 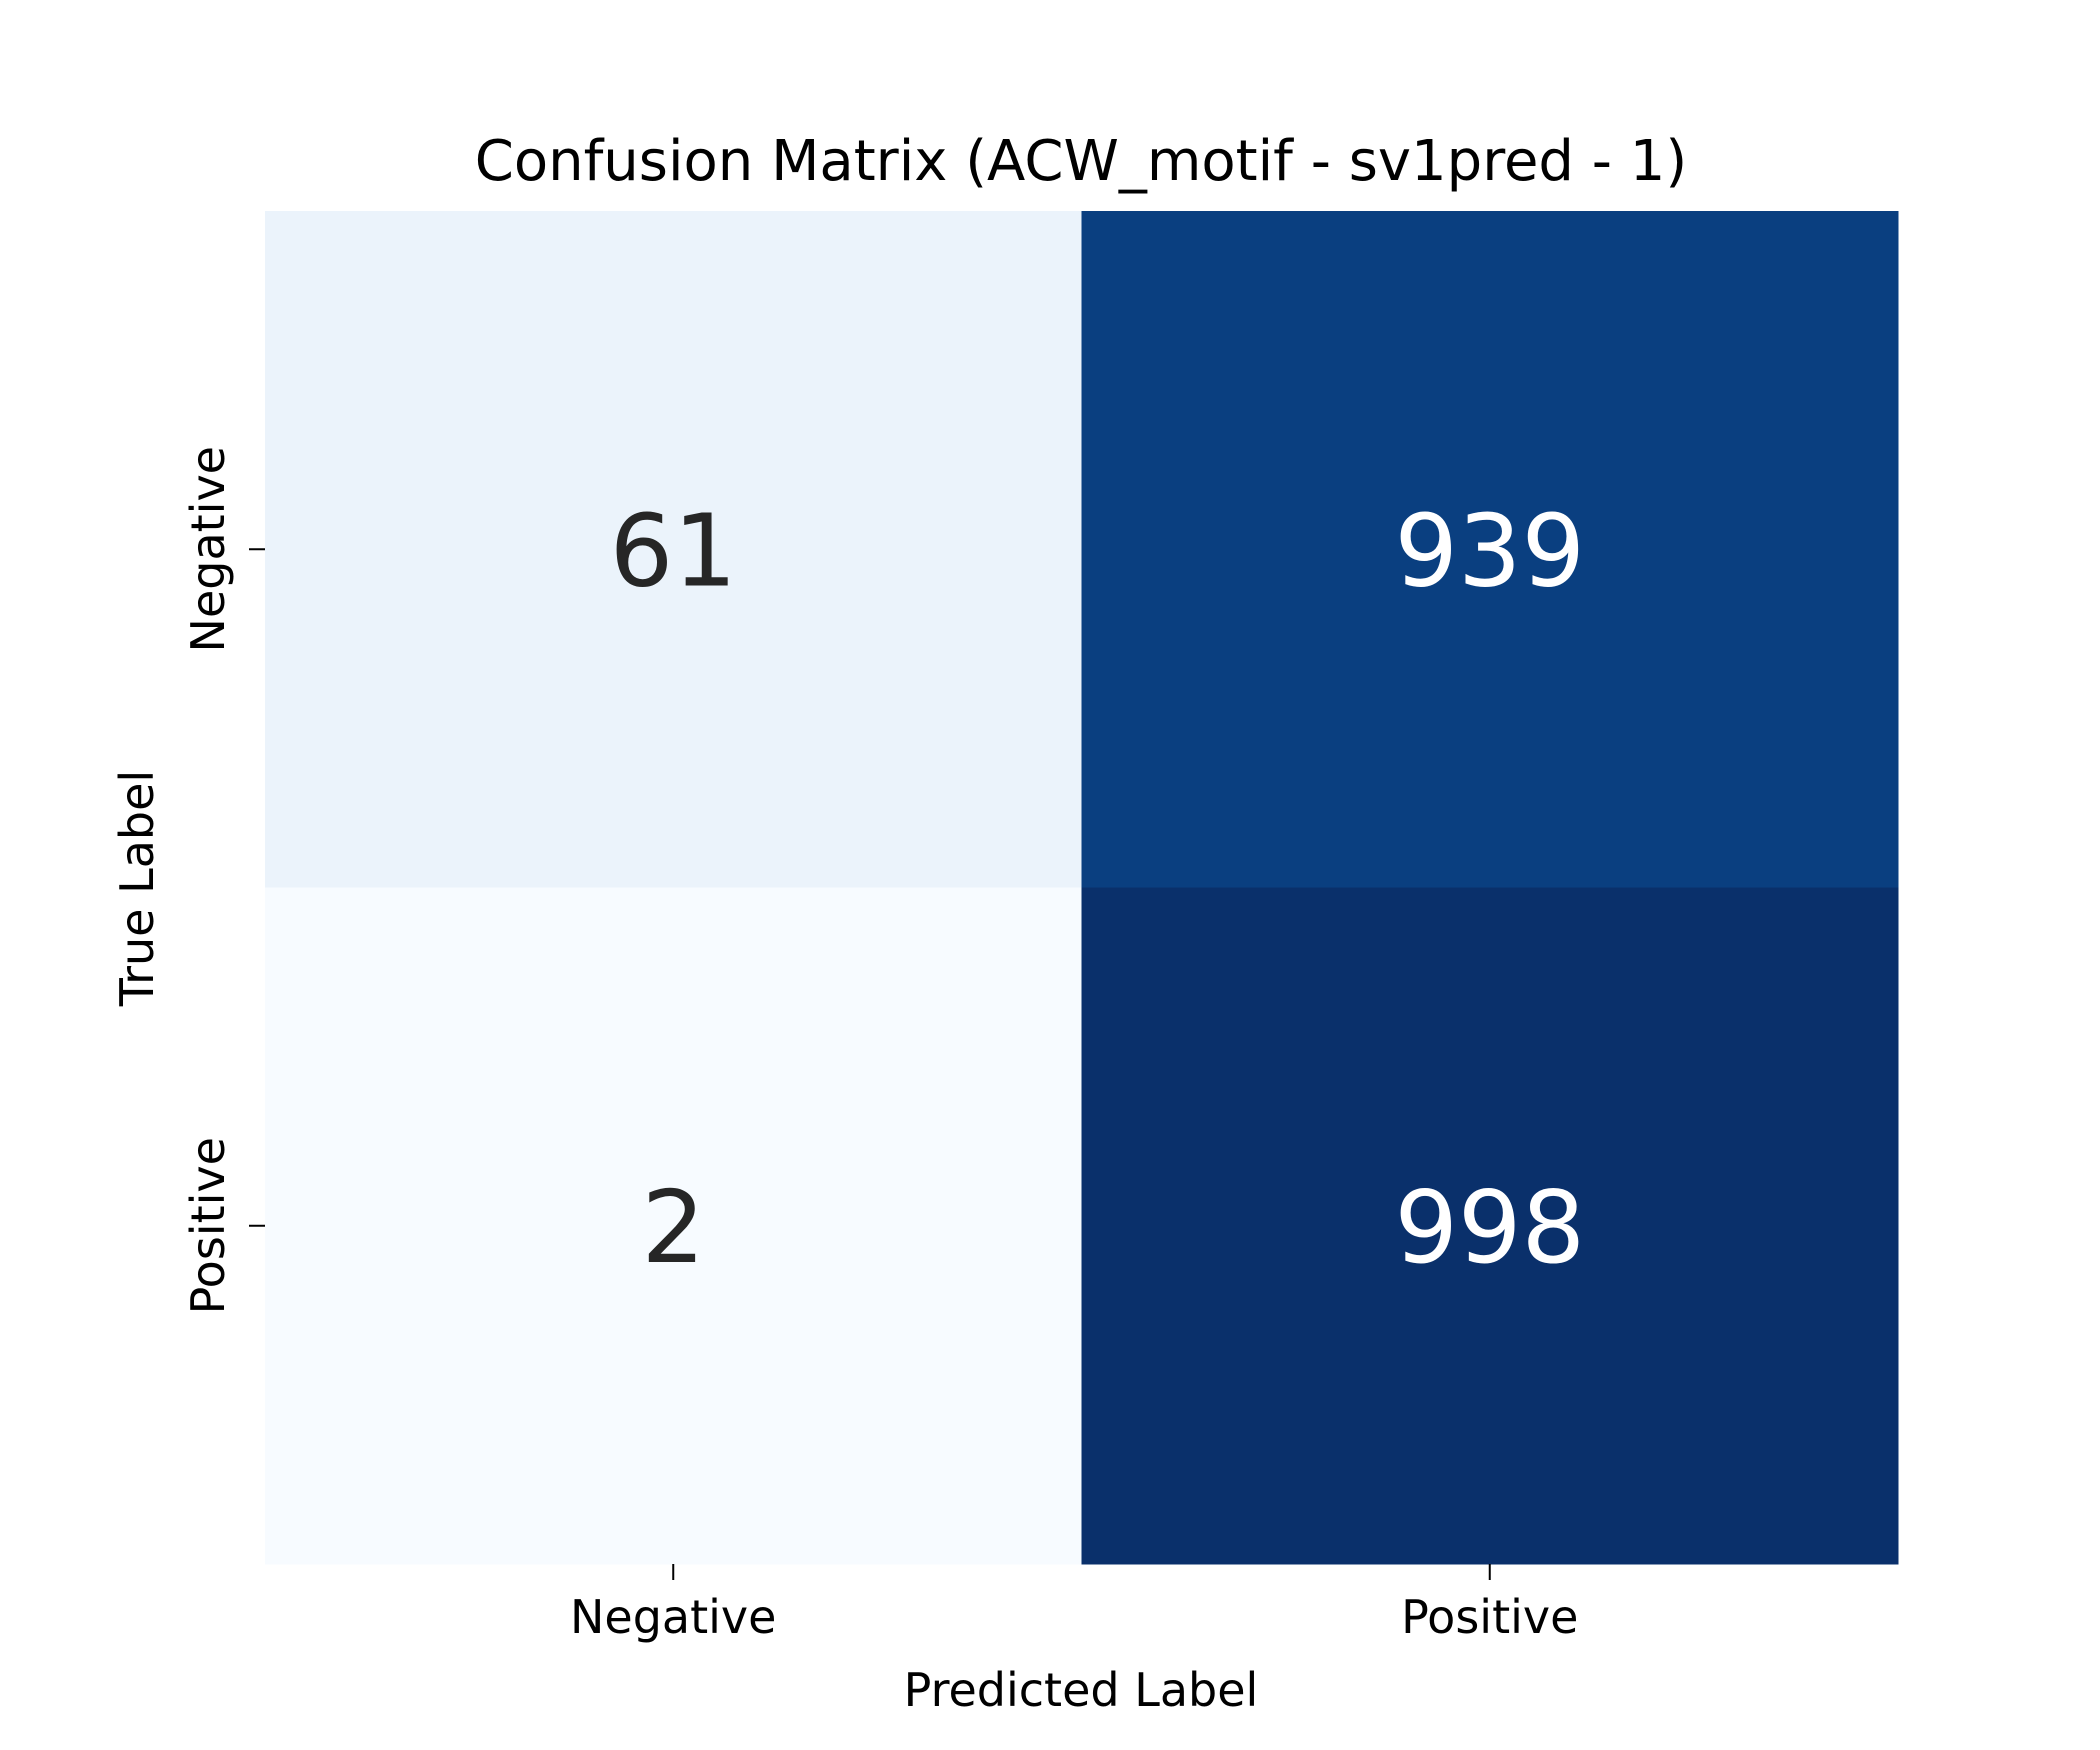 I want to click on cell-value-label: 998, so click(x=1489, y=1227).